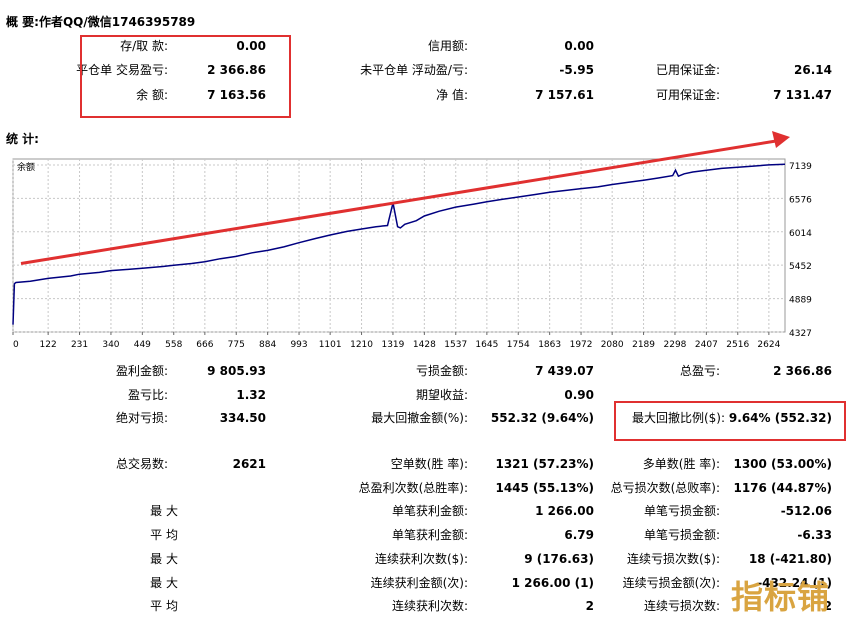 The width and height of the screenshot is (859, 618). Describe the element at coordinates (768, 345) in the screenshot. I see `x-tick-label: 2624` at that location.